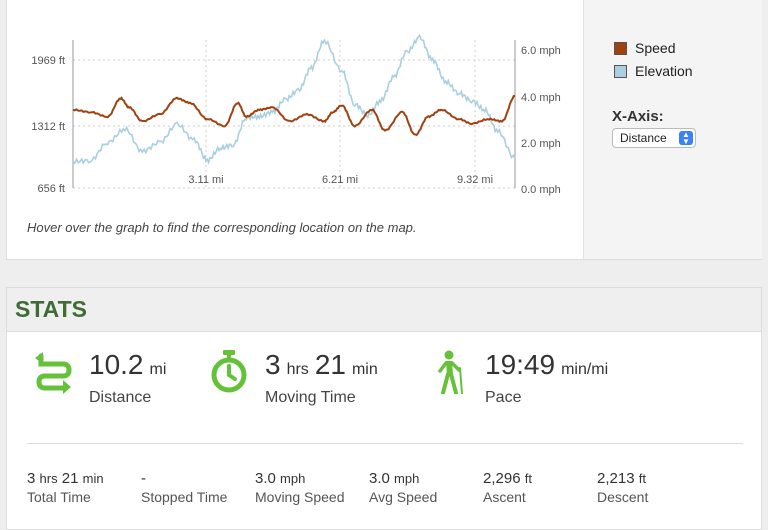 The height and width of the screenshot is (530, 768). What do you see at coordinates (340, 180) in the screenshot?
I see `x-tick-label: 6.21 mi` at bounding box center [340, 180].